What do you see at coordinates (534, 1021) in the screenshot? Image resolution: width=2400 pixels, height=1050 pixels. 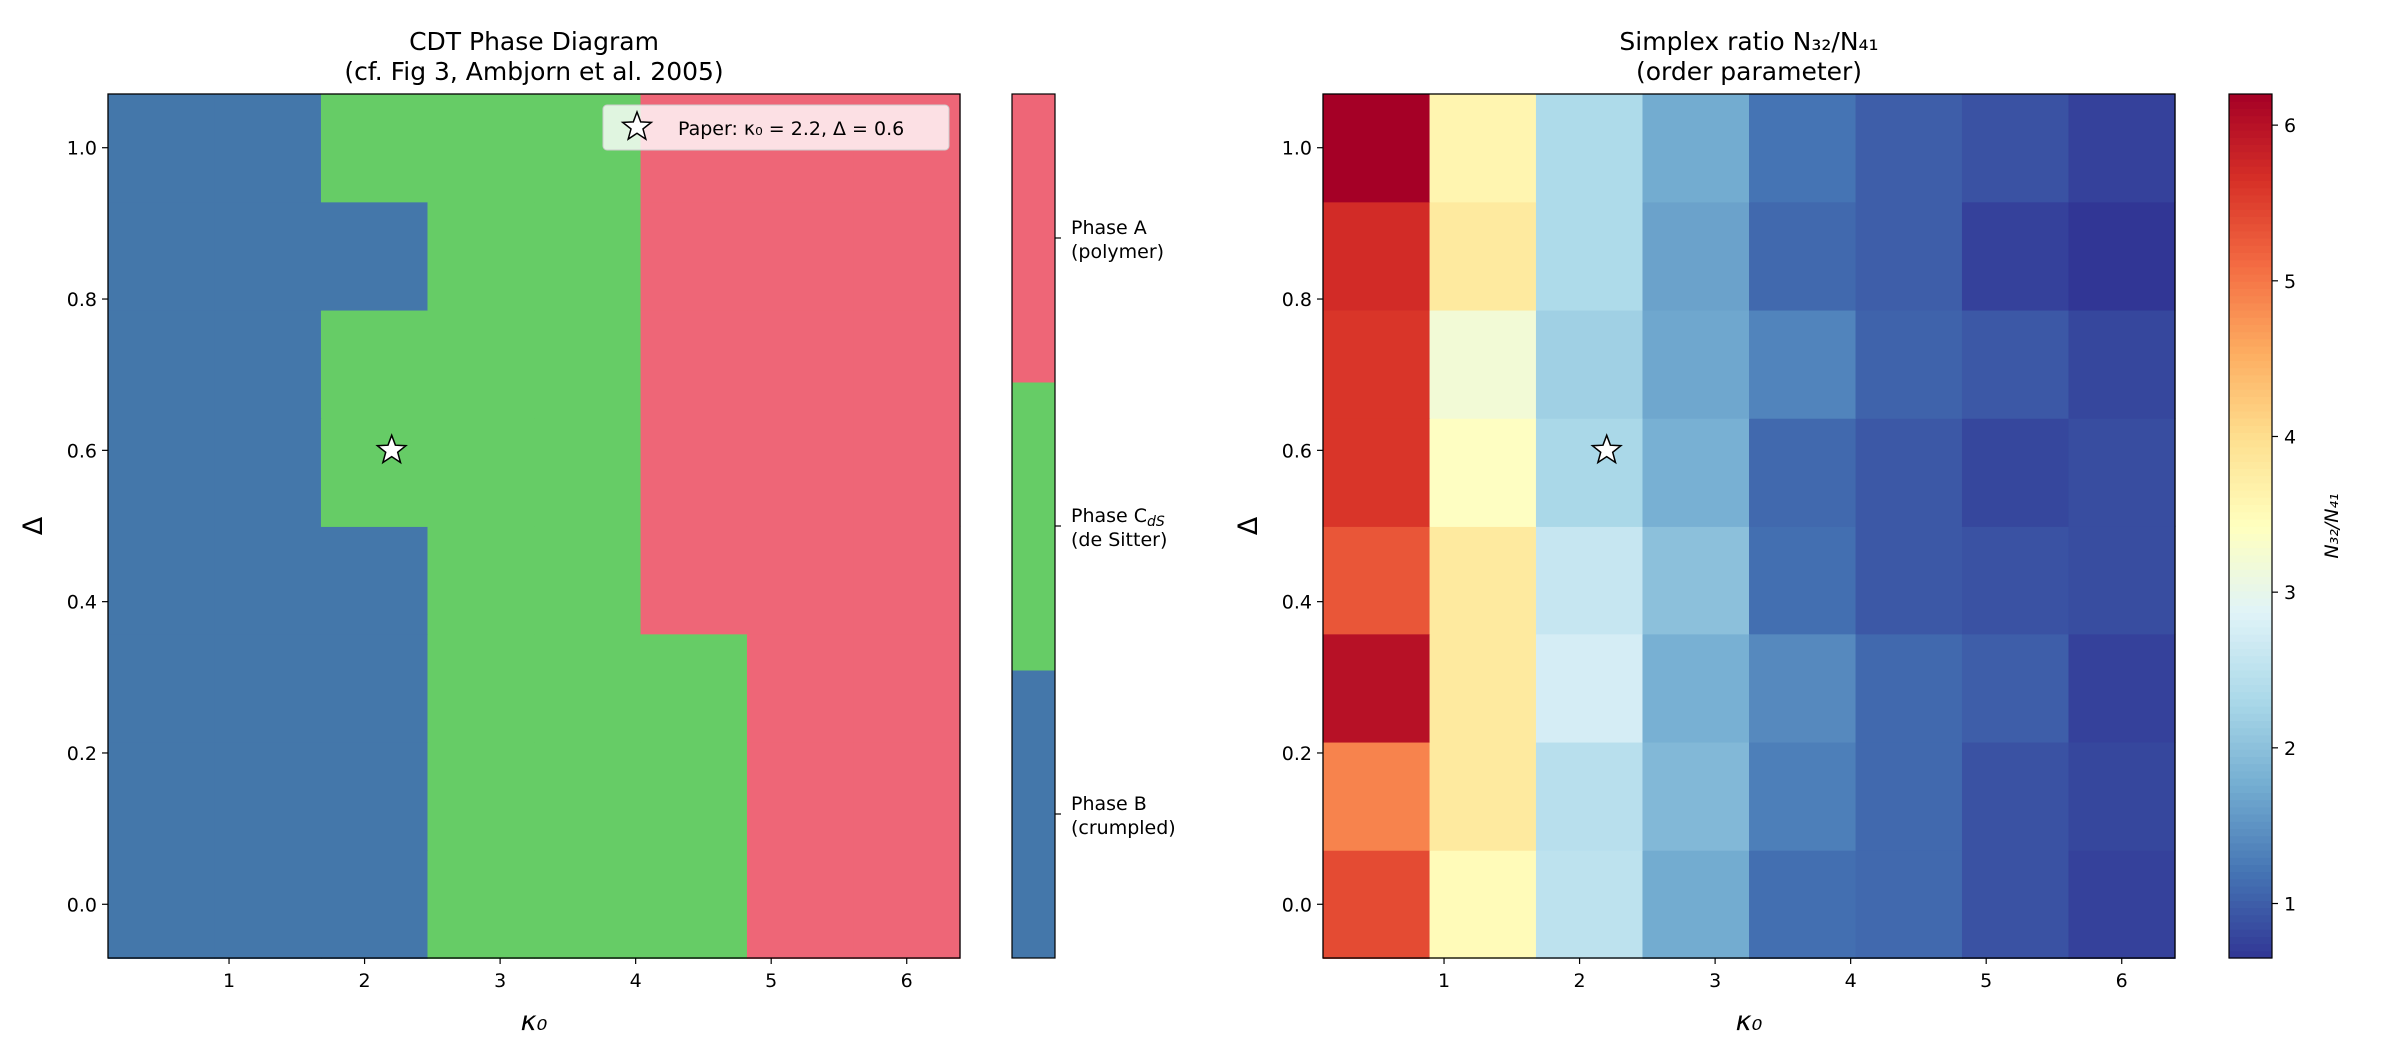 I see `x-axis-label: κ₀` at bounding box center [534, 1021].